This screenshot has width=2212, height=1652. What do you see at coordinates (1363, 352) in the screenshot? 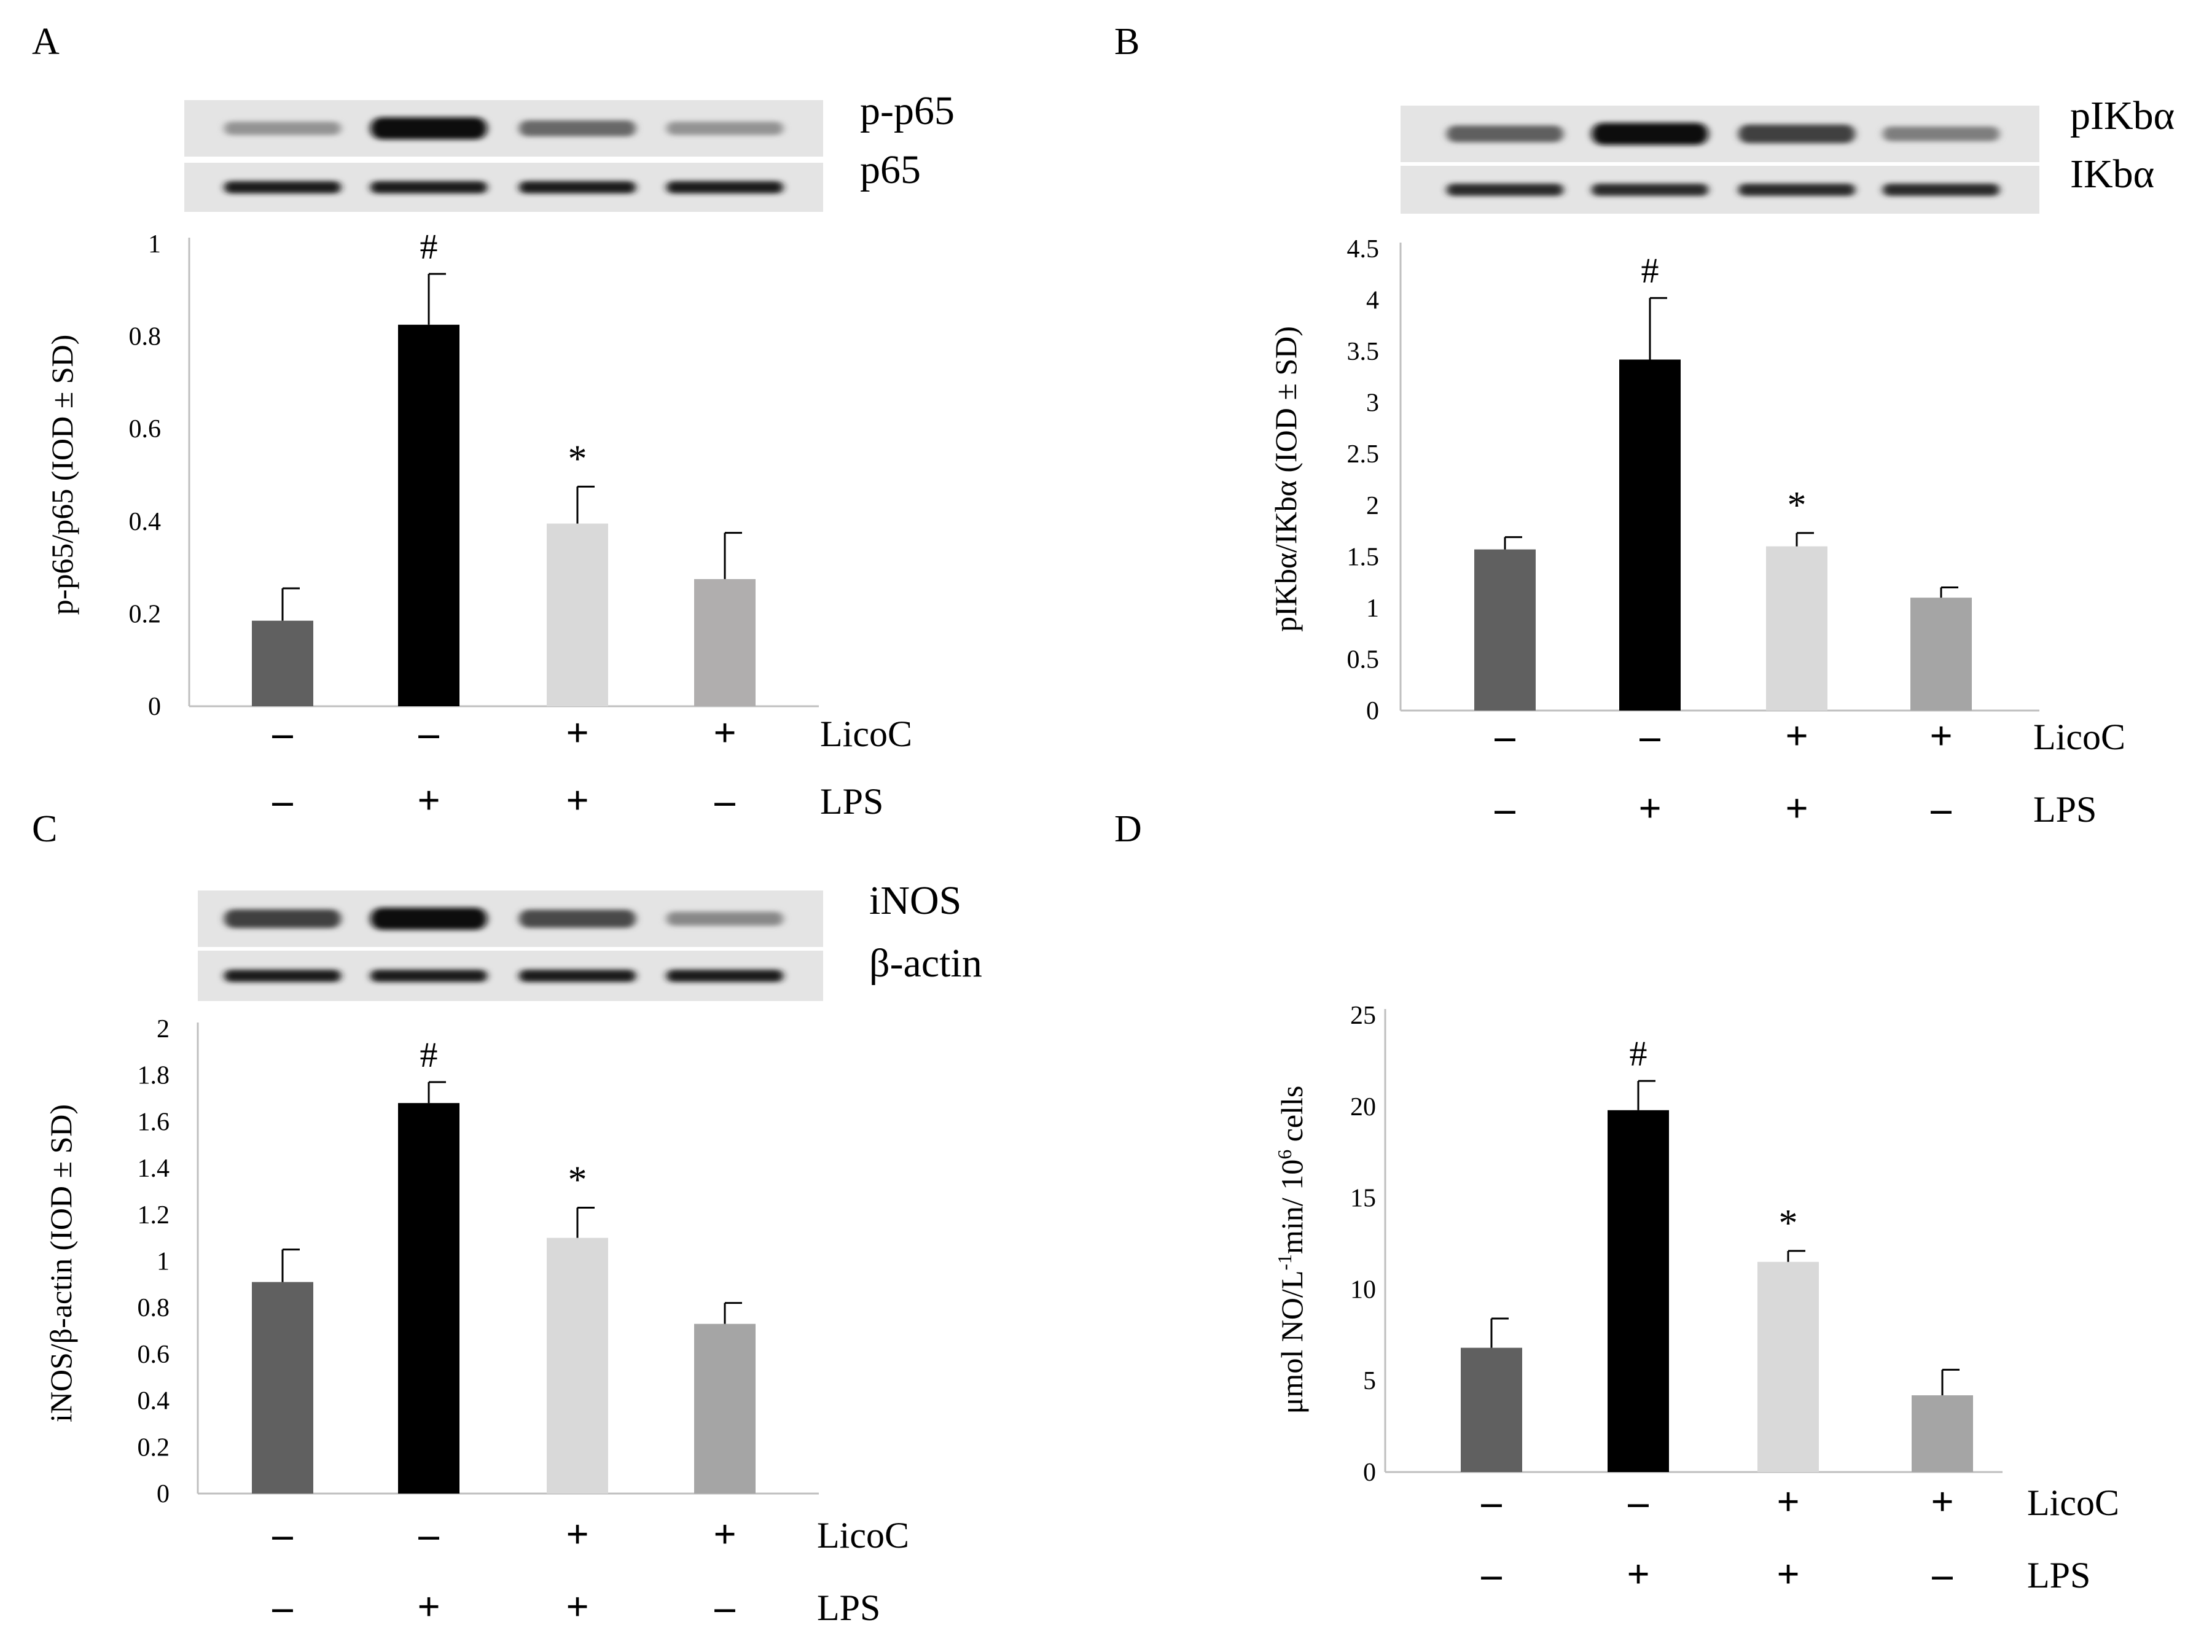
I see `y-tick-label: 3.5` at bounding box center [1363, 352].